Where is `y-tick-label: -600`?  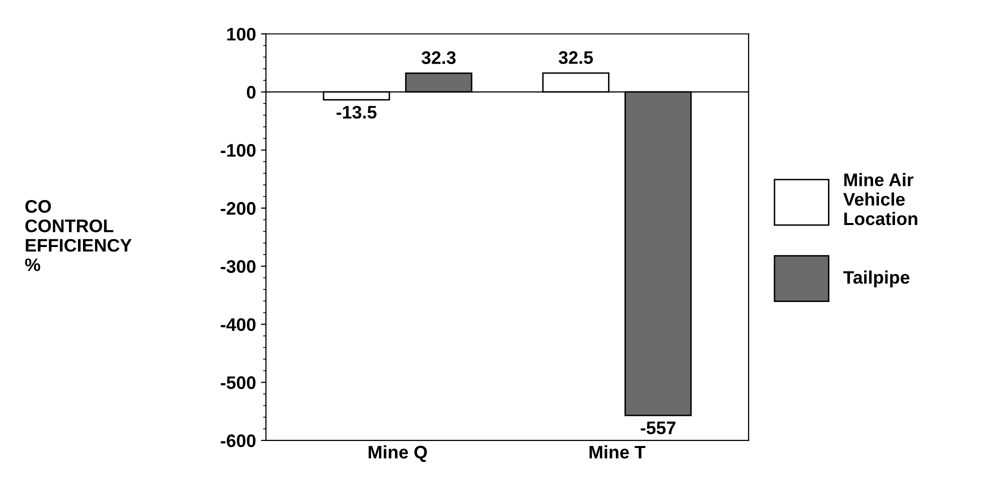 y-tick-label: -600 is located at coordinates (238, 441).